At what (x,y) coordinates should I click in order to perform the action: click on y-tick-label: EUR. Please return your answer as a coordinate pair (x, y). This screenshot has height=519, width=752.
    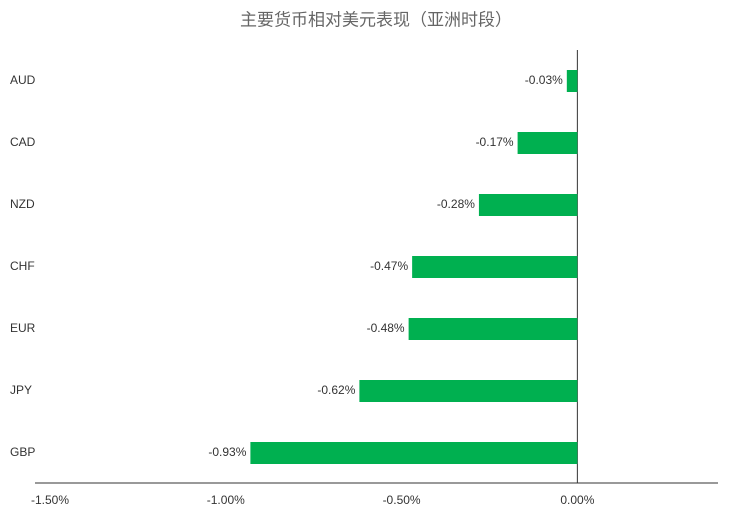
    Looking at the image, I should click on (23, 328).